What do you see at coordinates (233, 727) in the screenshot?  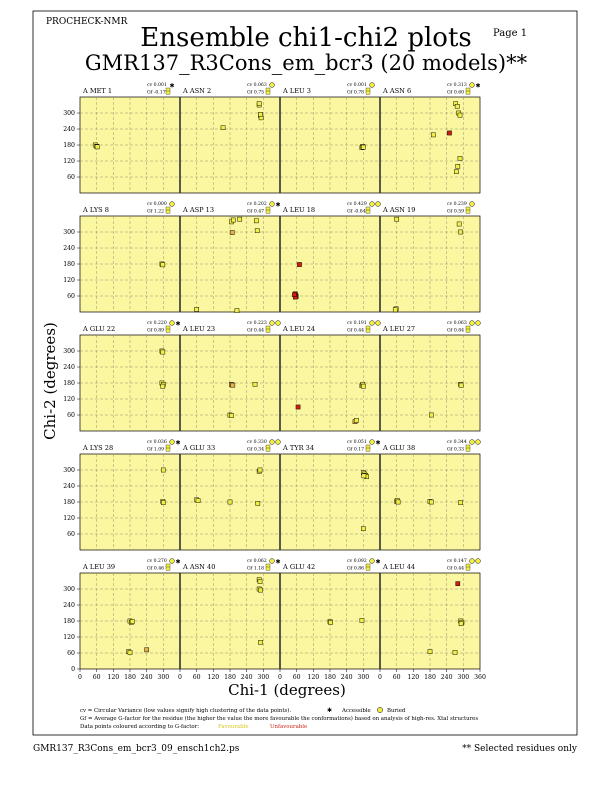 I see `legend-favourable: Favourable` at bounding box center [233, 727].